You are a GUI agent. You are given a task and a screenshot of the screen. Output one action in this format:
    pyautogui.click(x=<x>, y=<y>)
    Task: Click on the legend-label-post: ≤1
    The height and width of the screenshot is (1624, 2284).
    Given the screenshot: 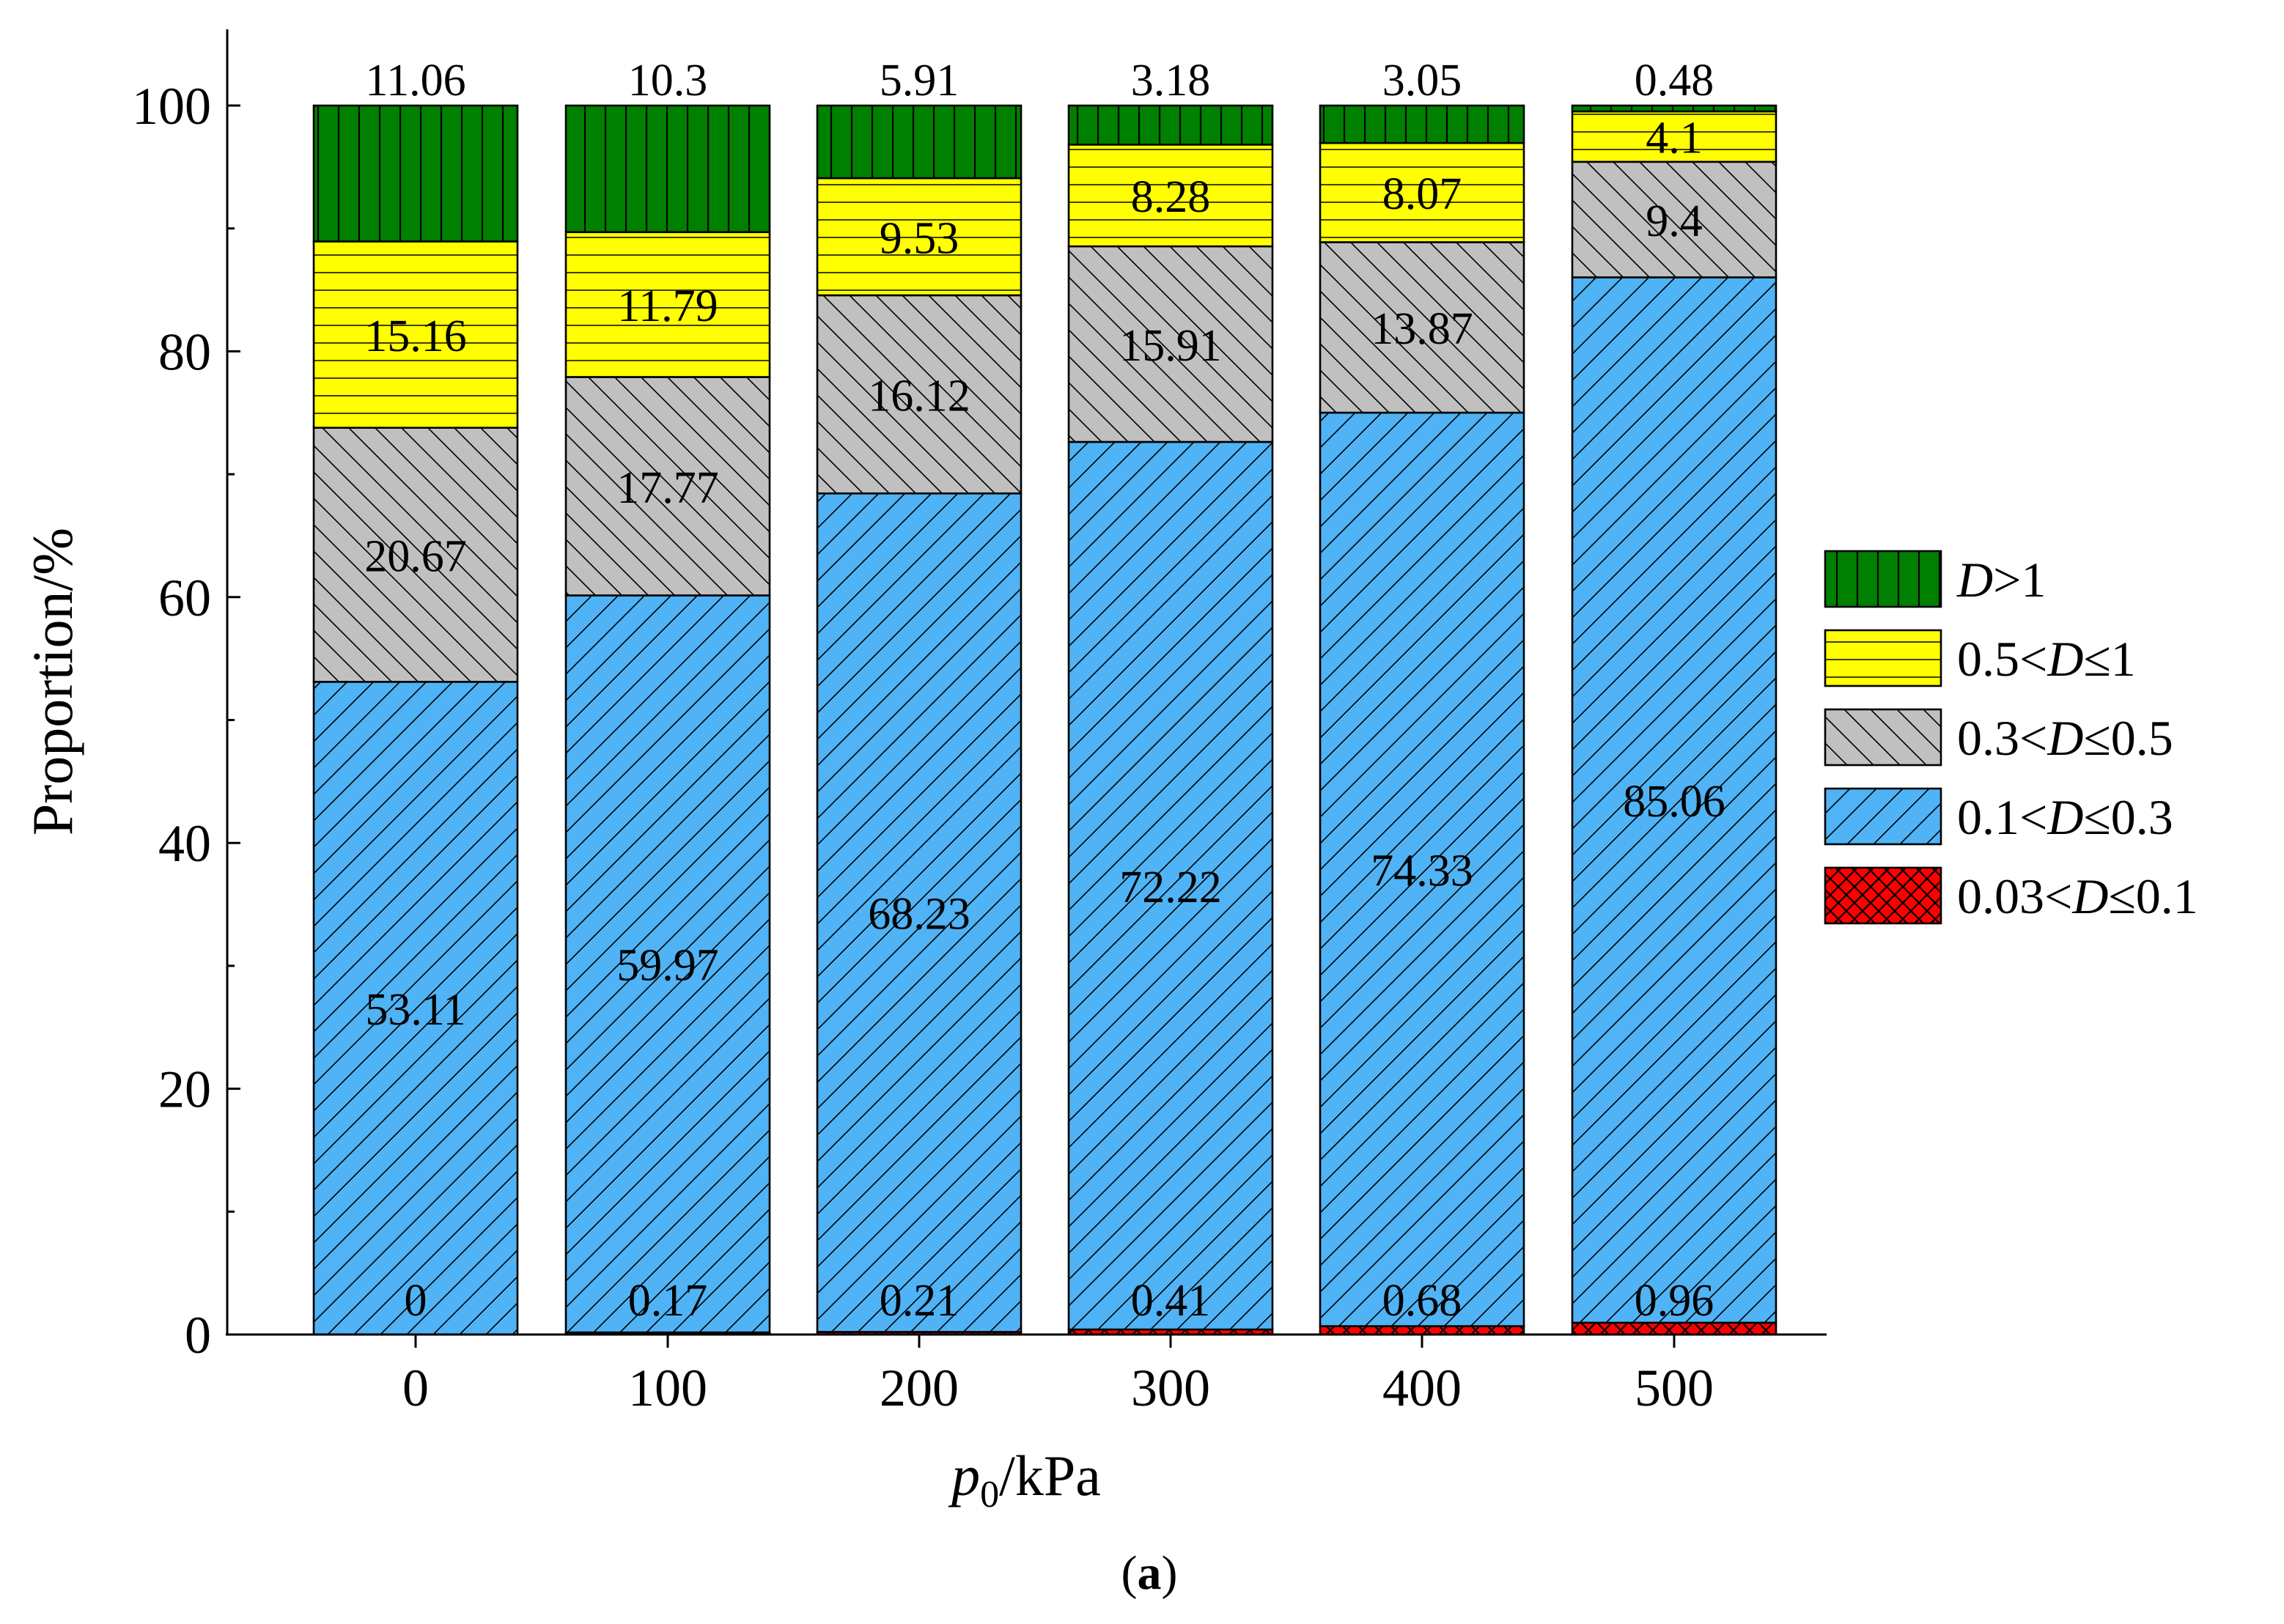 What is the action you would take?
    pyautogui.click(x=2109, y=659)
    